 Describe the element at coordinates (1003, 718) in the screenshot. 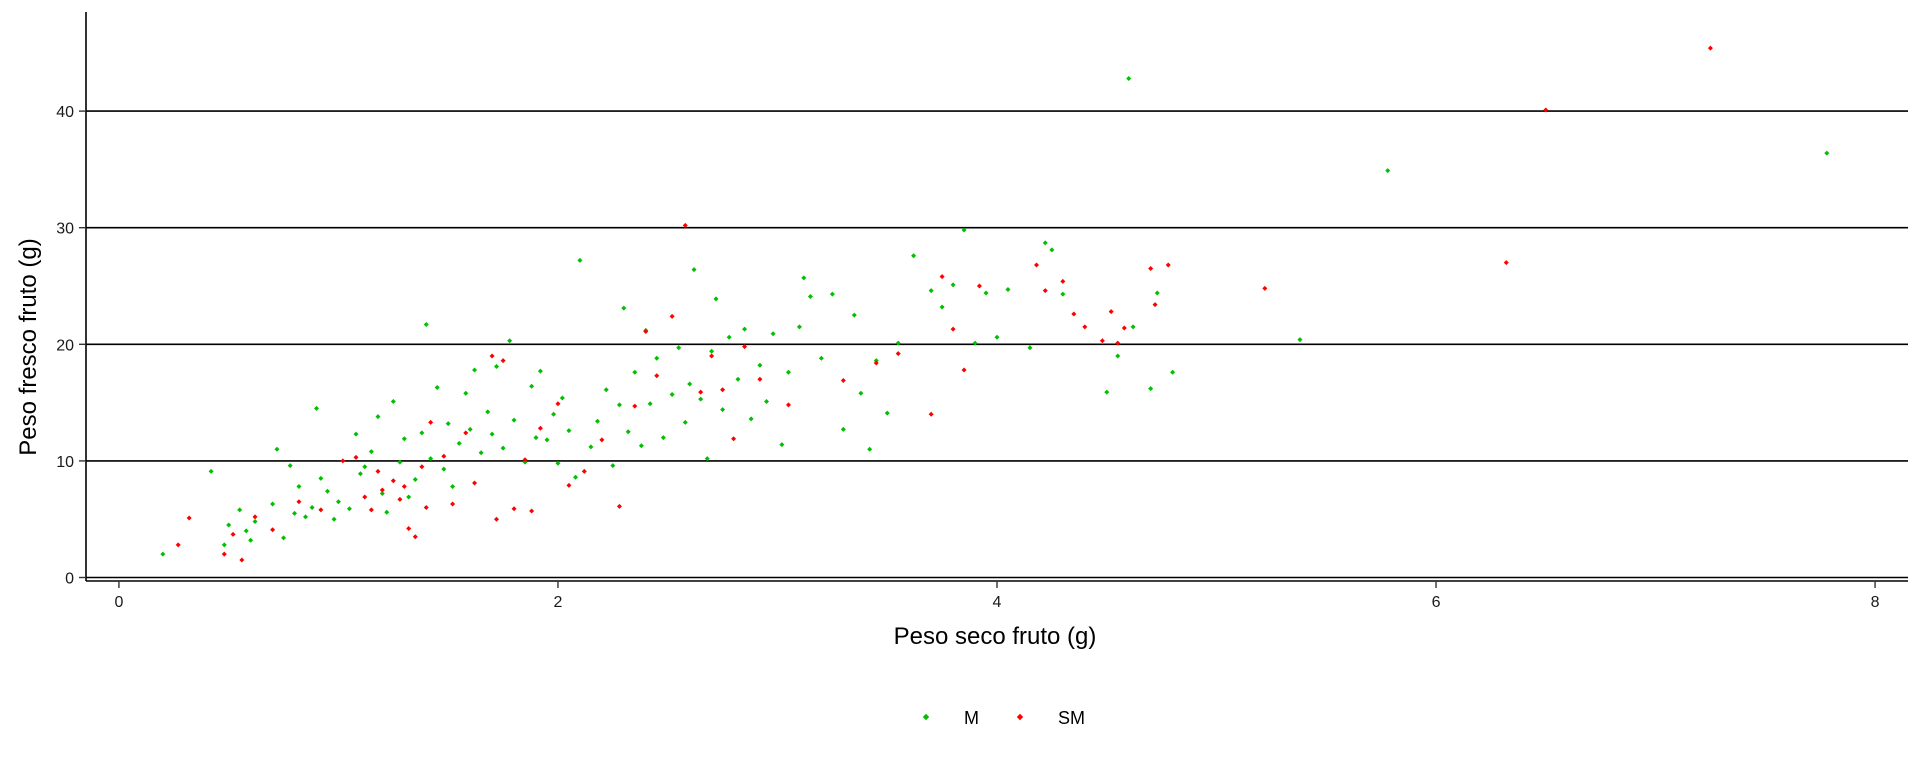

I see `legend: M SM` at that location.